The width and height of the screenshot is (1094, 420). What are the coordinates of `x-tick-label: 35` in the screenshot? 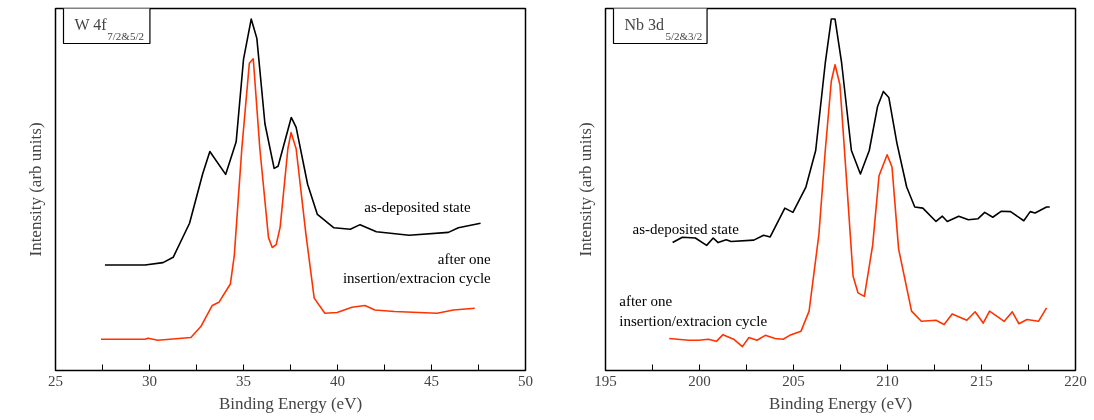 It's located at (243, 380).